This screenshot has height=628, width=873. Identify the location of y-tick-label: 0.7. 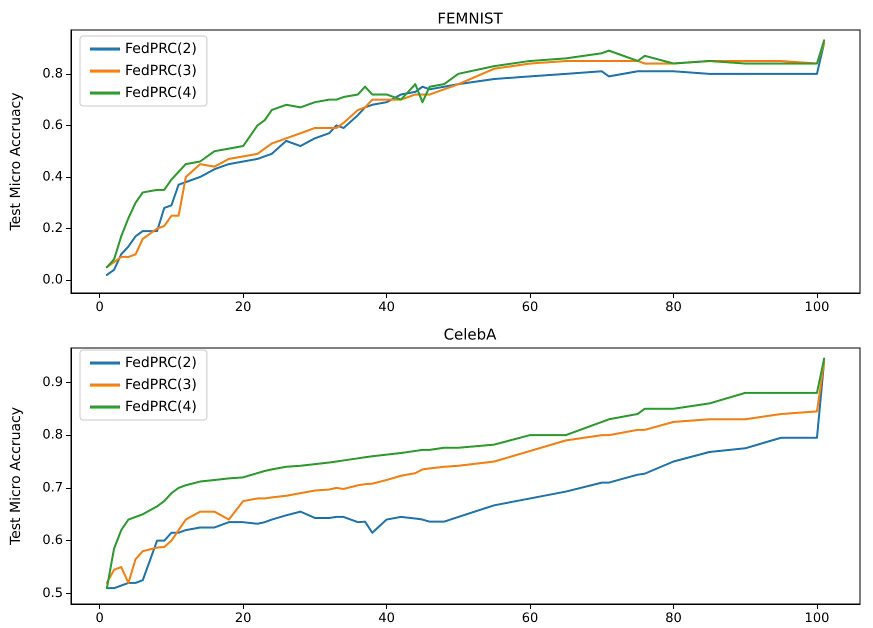
(52, 488).